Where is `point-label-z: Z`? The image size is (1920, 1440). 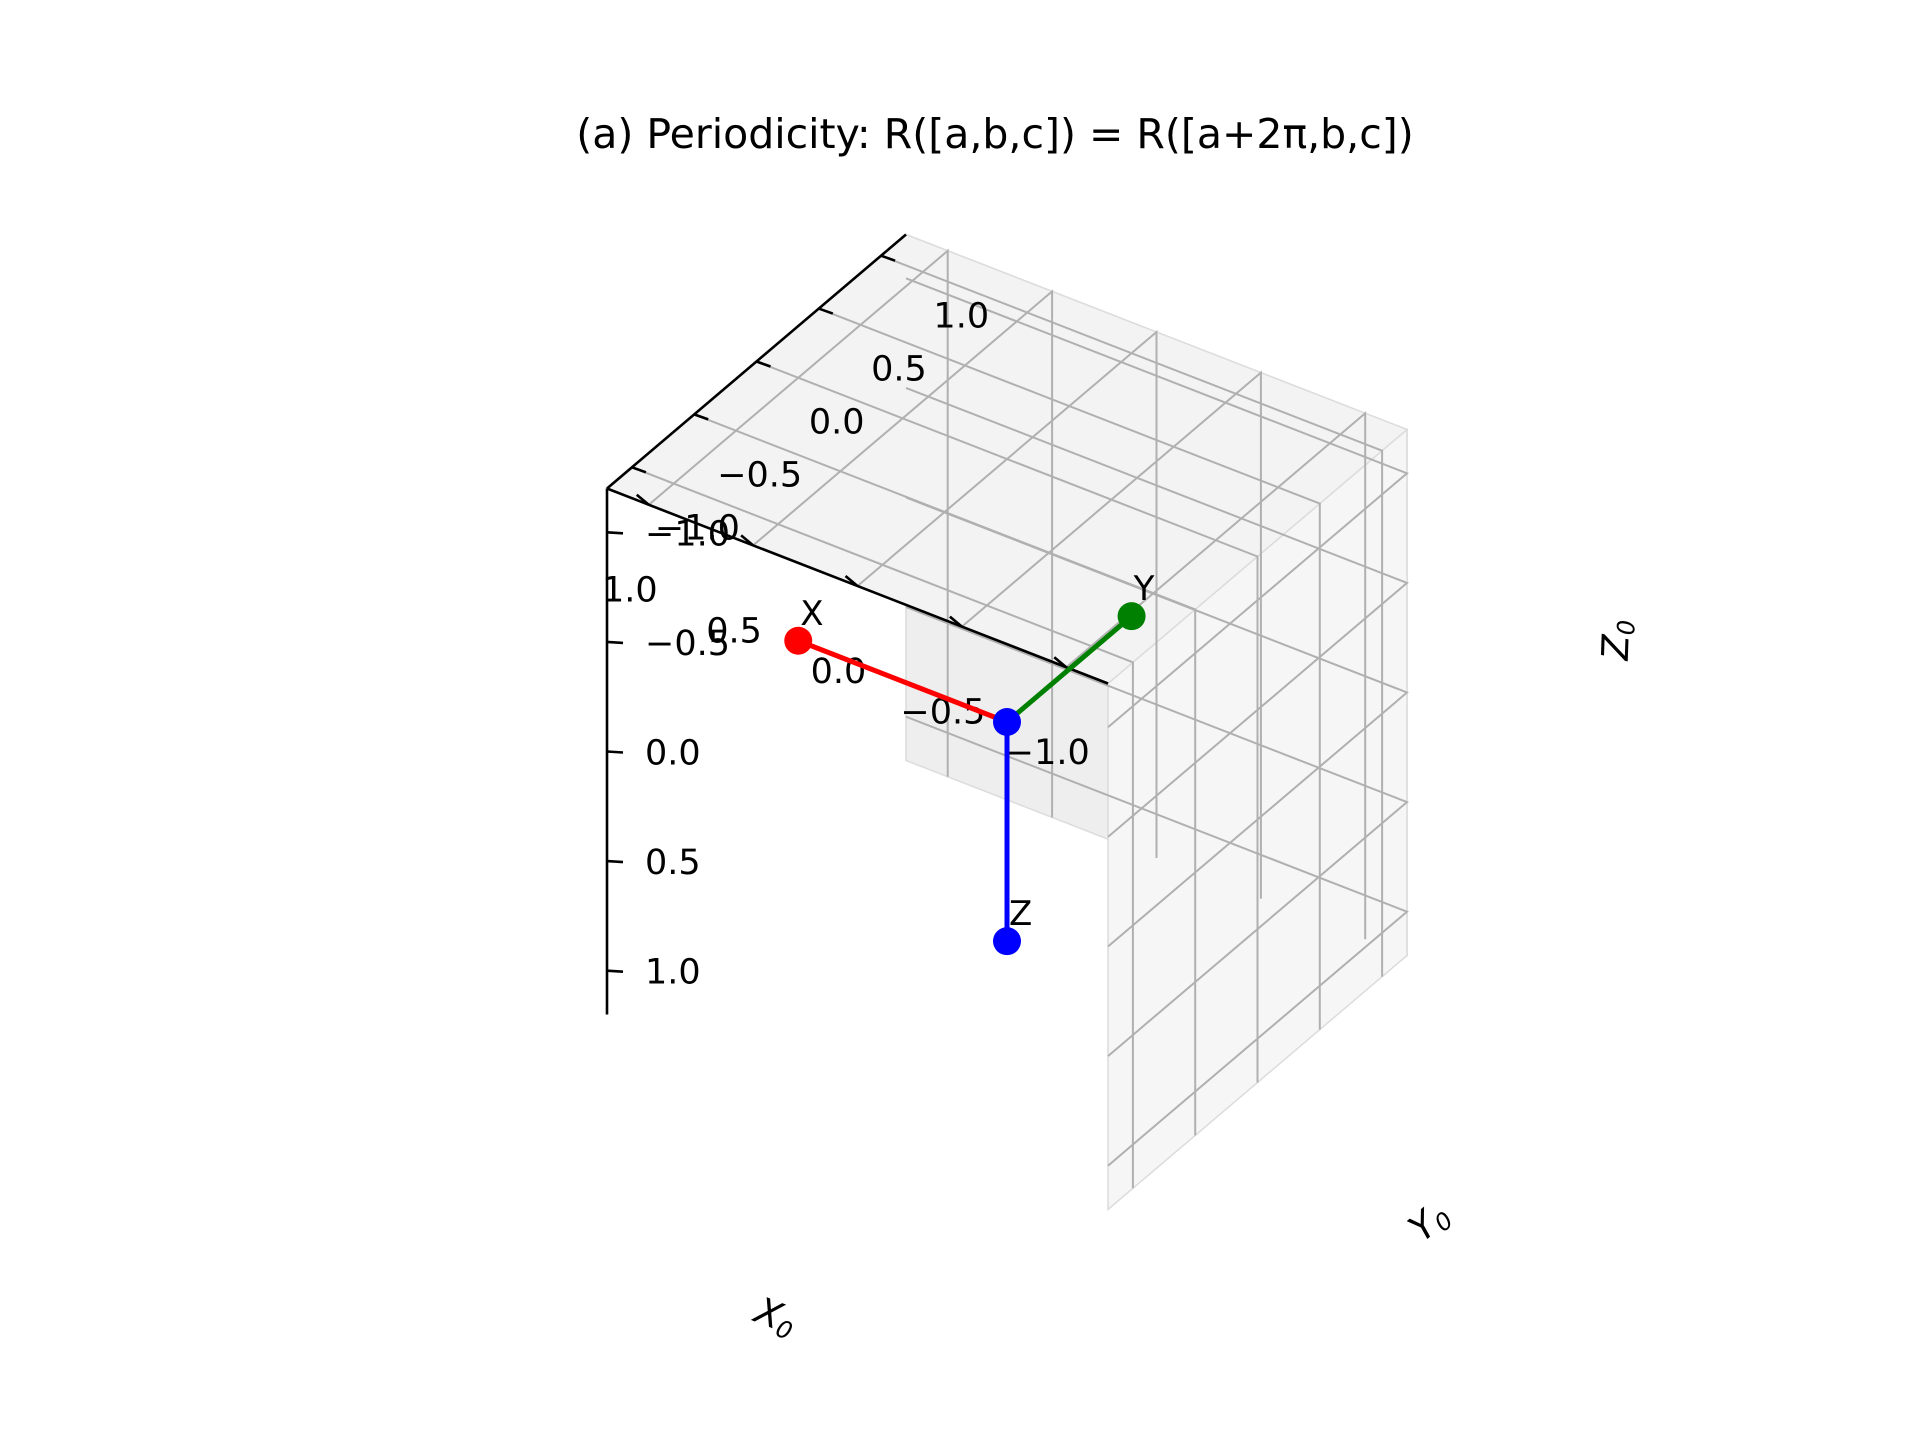 point-label-z: Z is located at coordinates (1020, 914).